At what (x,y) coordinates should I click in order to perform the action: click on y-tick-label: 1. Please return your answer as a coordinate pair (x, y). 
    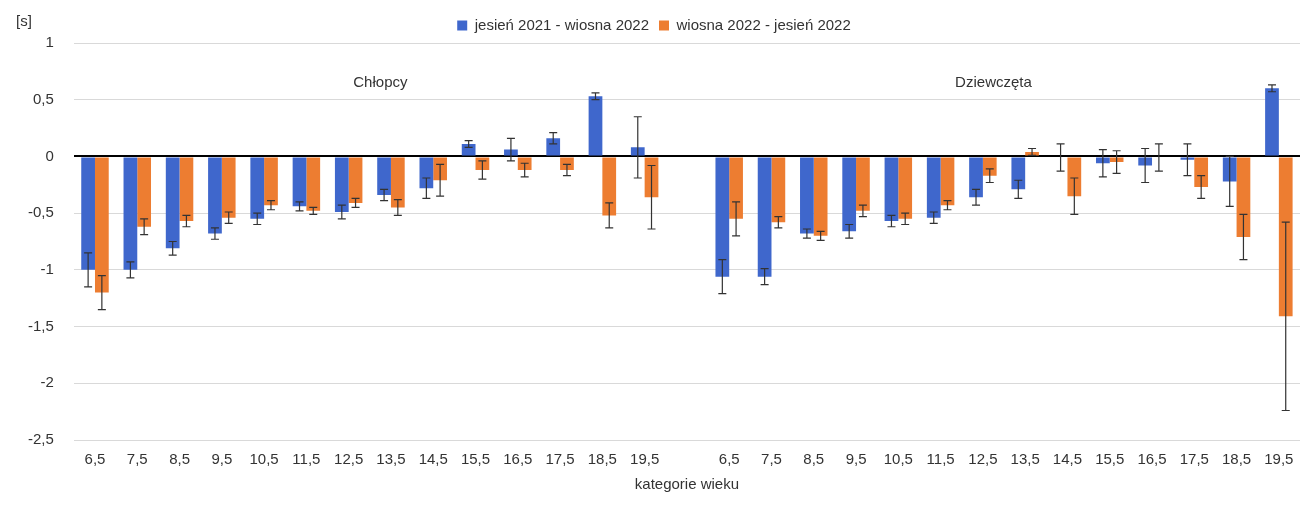
    Looking at the image, I should click on (49, 42).